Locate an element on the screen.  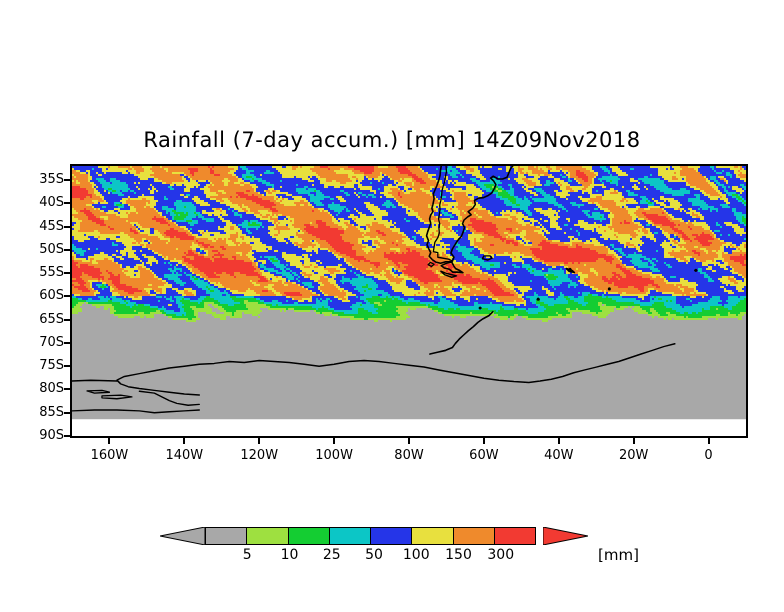
colorbar-over-arrow is located at coordinates (565, 536).